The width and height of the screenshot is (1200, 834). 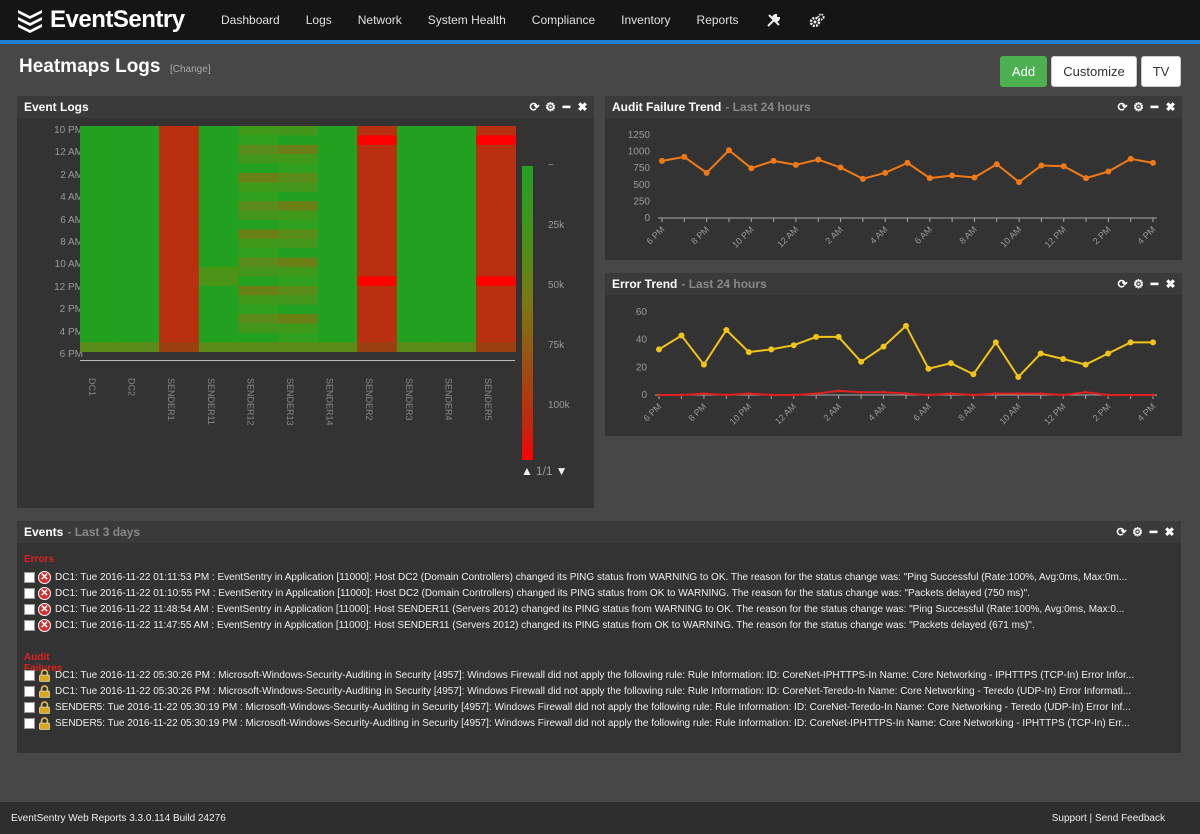 What do you see at coordinates (190, 69) in the screenshot?
I see `change-link: [Change]` at bounding box center [190, 69].